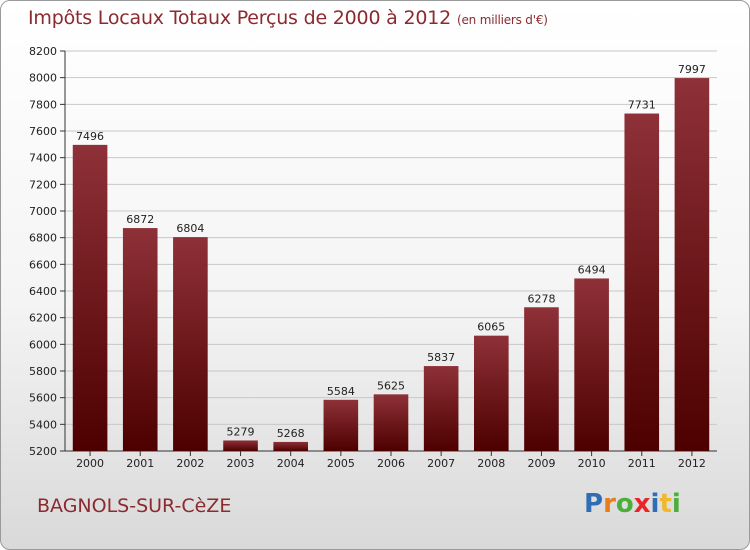 This screenshot has width=750, height=550. Describe the element at coordinates (642, 504) in the screenshot. I see `logo-letter: x` at that location.